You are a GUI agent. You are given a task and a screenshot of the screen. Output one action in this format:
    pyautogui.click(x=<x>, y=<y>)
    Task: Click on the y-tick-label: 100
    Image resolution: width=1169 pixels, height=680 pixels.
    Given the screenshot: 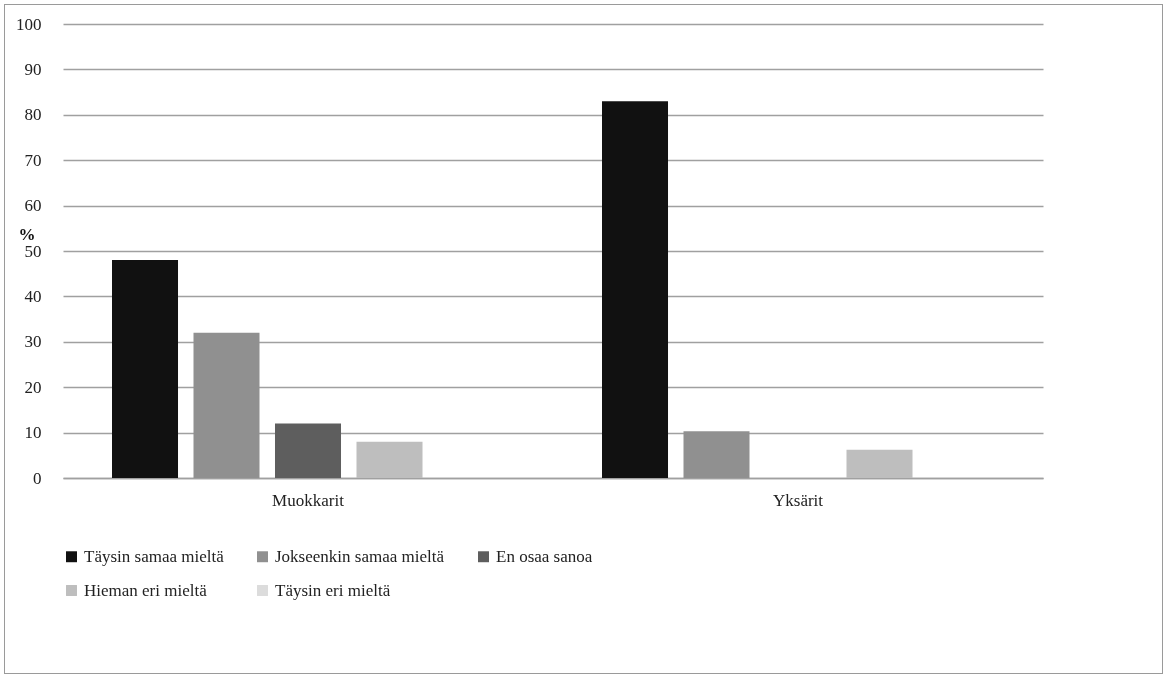 What is the action you would take?
    pyautogui.click(x=29, y=24)
    